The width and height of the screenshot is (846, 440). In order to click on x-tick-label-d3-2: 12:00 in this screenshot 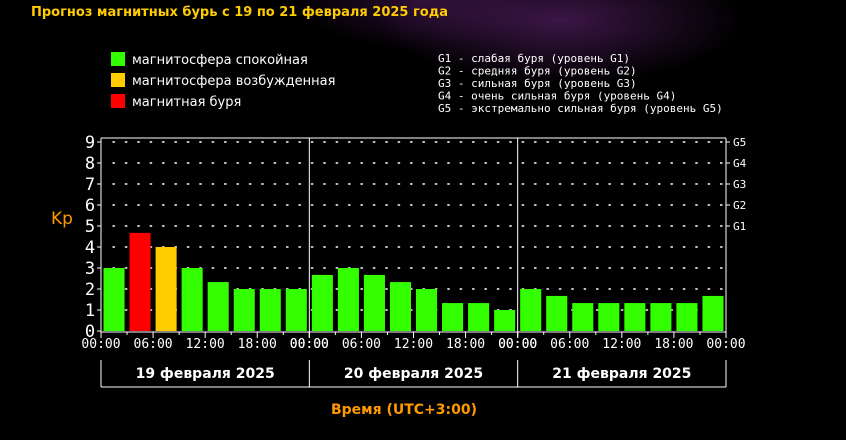, I will do `click(621, 344)`.